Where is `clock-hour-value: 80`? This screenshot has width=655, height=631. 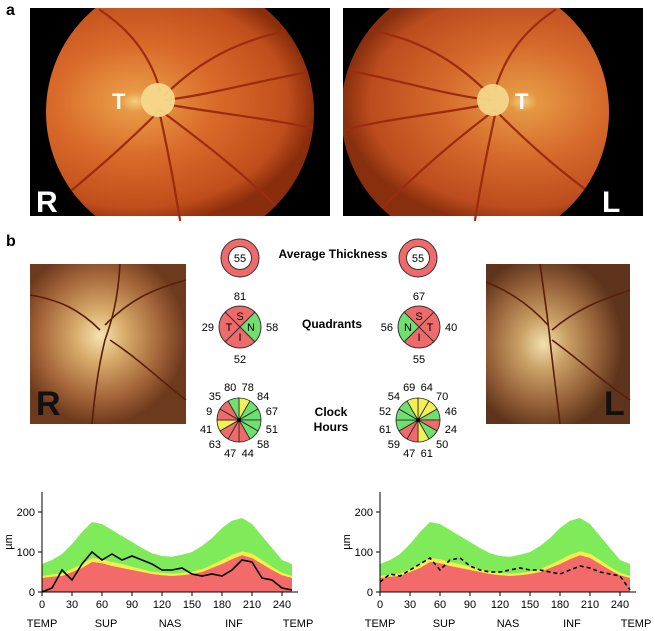
clock-hour-value: 80 is located at coordinates (230, 388).